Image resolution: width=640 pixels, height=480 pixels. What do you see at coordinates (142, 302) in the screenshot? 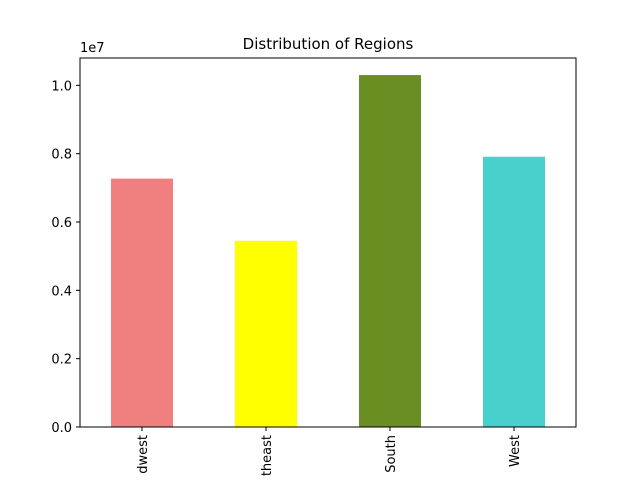
I see `bar-midwest` at bounding box center [142, 302].